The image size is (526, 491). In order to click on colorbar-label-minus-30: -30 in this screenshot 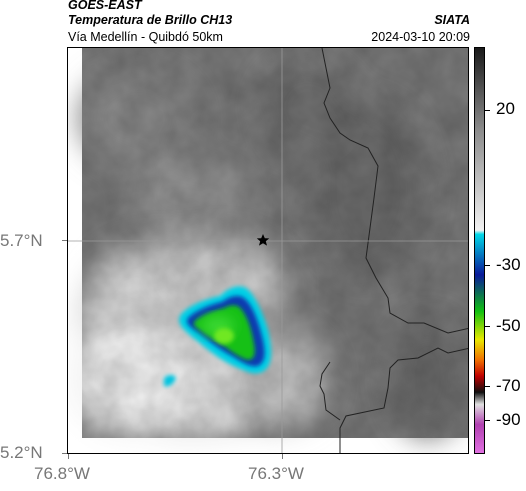, I will do `click(508, 264)`.